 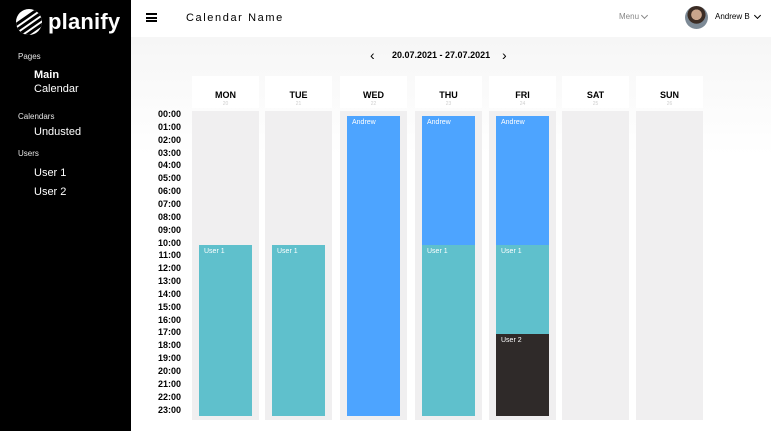 What do you see at coordinates (169, 281) in the screenshot?
I see `time-label: 13:00` at bounding box center [169, 281].